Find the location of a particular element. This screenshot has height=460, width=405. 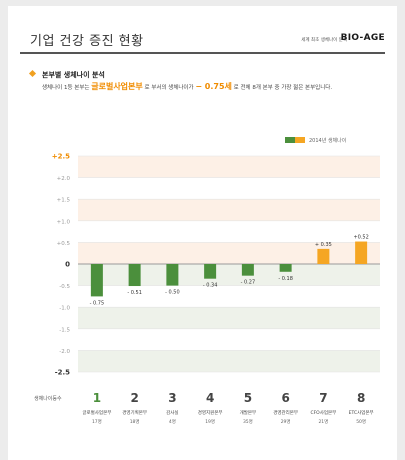

category-label: 경영관리본부 is located at coordinates (285, 412).